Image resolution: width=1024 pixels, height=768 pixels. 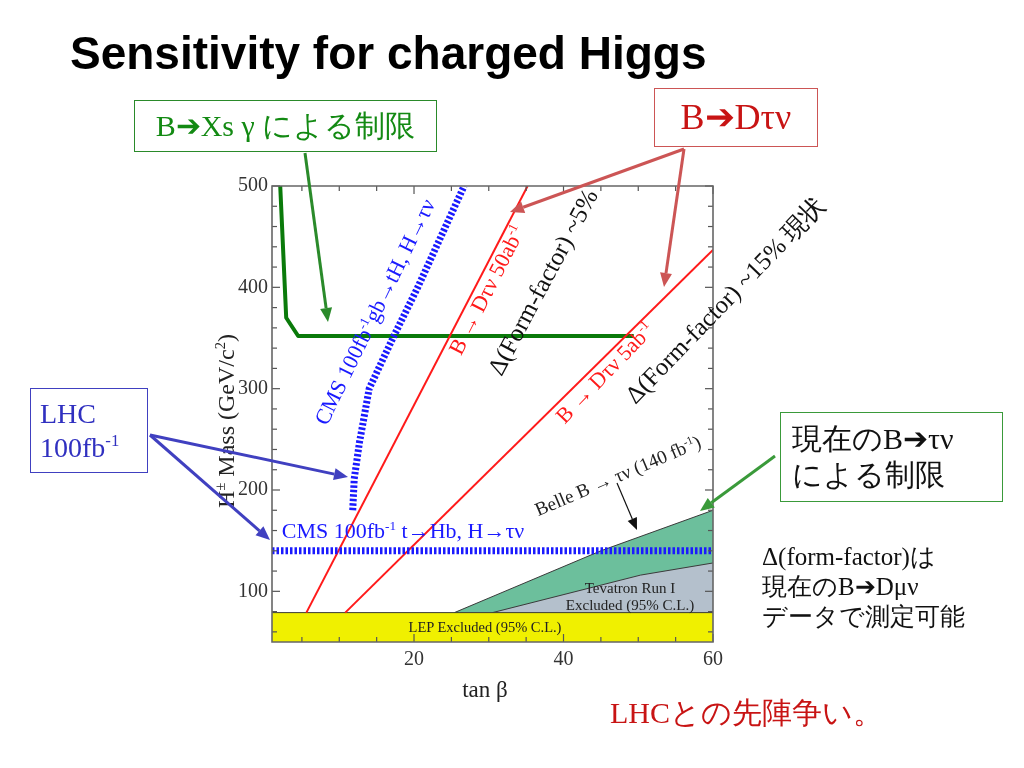 I want to click on y-tick-label: 200, so click(x=253, y=488).